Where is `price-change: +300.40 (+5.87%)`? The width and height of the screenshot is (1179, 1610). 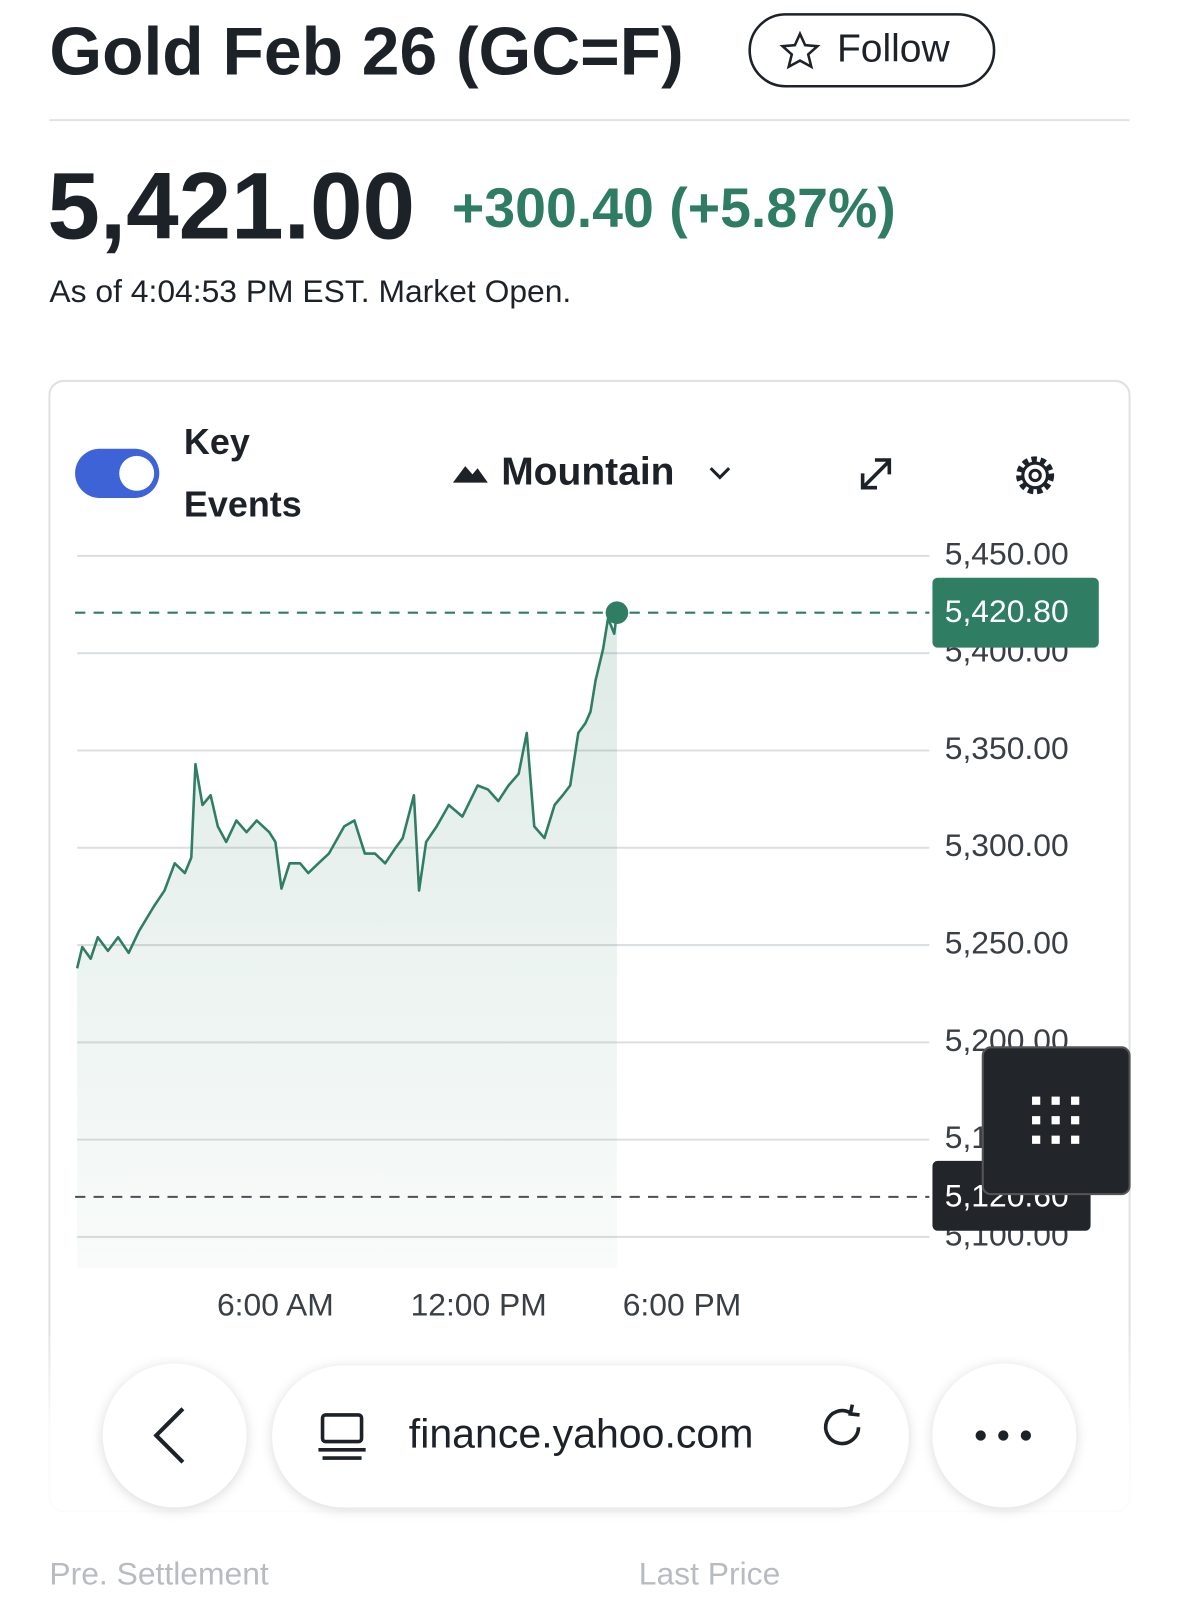
price-change: +300.40 (+5.87%) is located at coordinates (674, 208).